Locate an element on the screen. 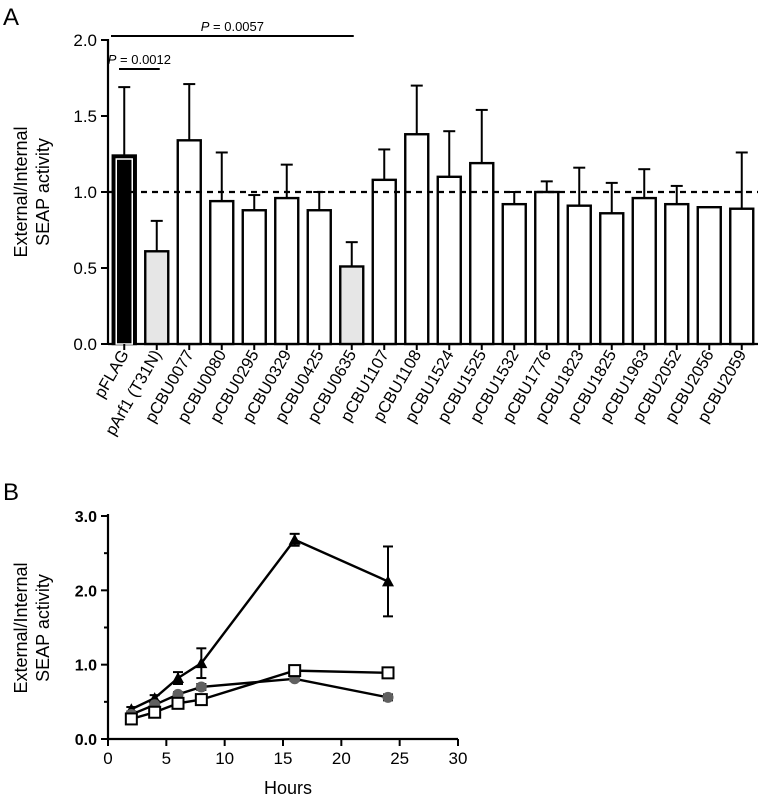 This screenshot has height=800, width=767. bar-chart-y-axis-label: External/Internal SEAP activity is located at coordinates (32, 191).